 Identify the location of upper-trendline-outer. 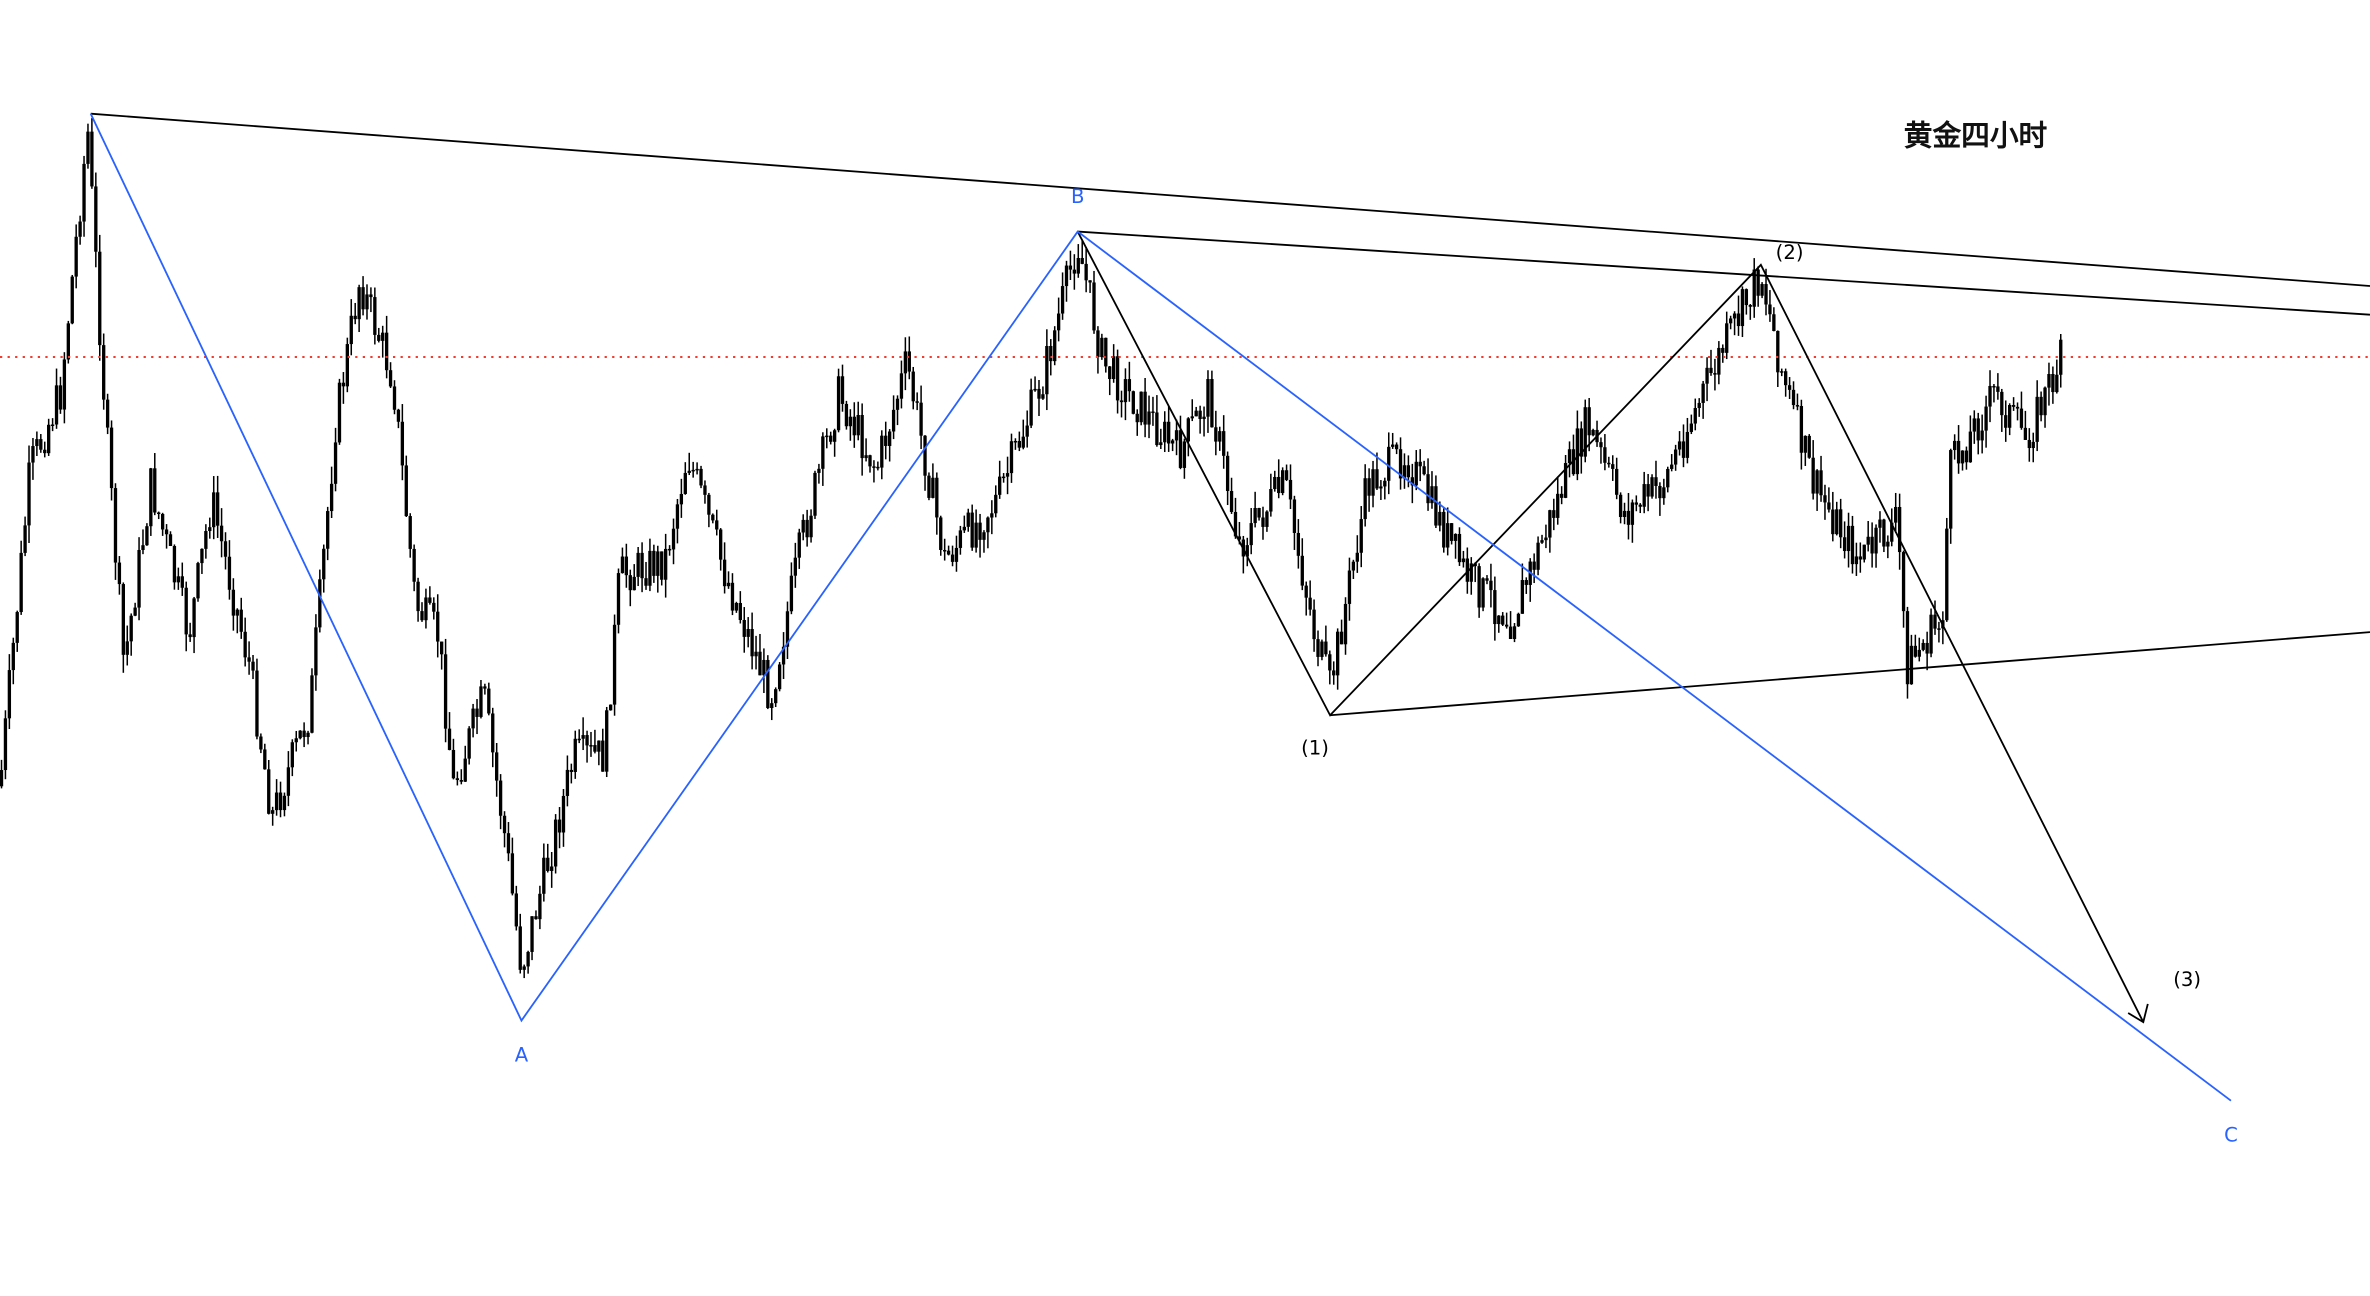
(1230, 199).